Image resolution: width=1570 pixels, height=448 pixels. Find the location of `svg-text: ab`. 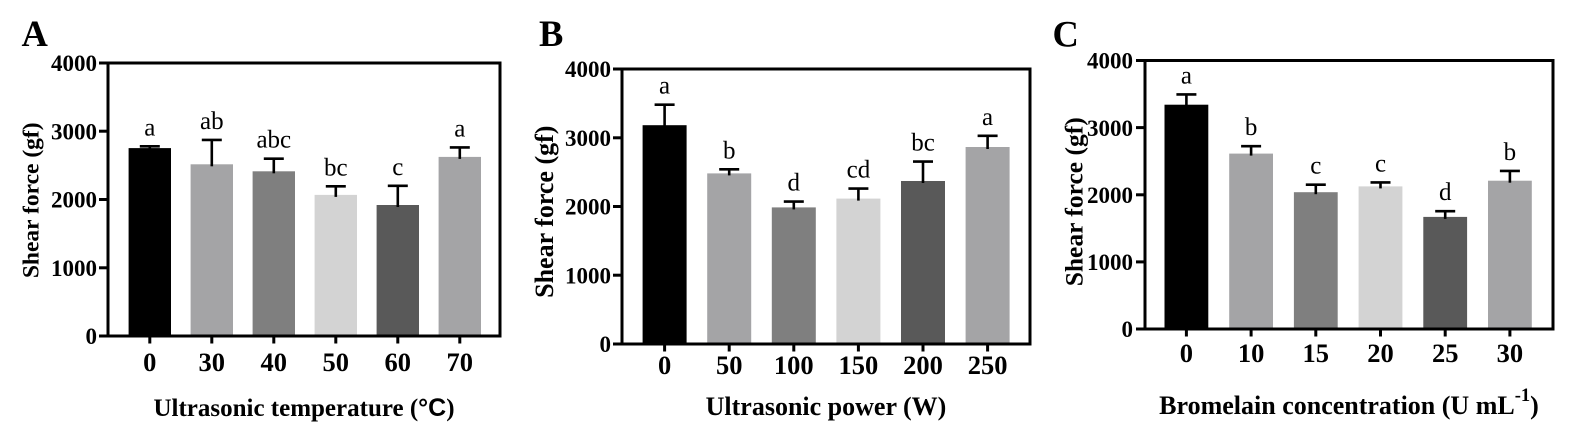

svg-text: ab is located at coordinates (212, 121).